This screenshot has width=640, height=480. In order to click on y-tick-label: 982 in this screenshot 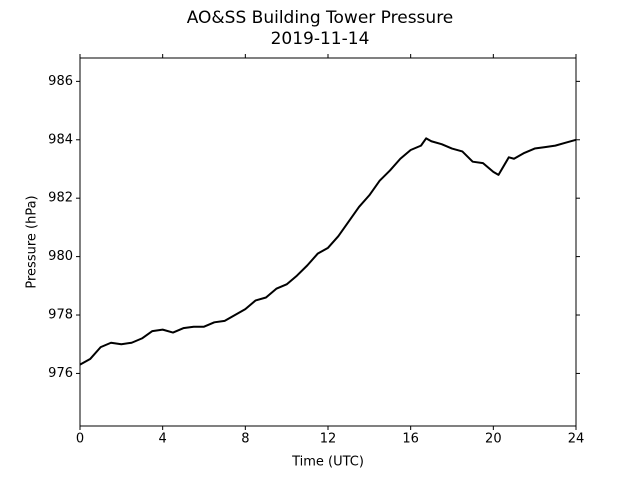, I will do `click(60, 198)`.